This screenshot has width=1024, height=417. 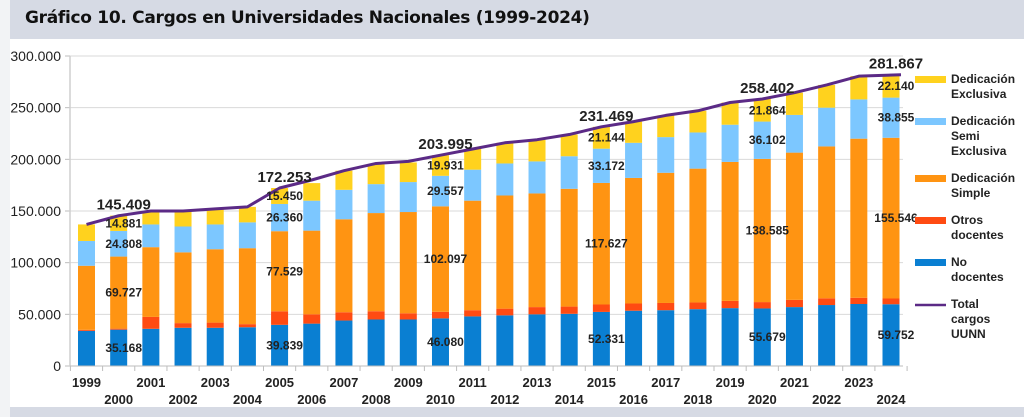 What do you see at coordinates (344, 204) in the screenshot?
I see `bar-dedicaci-n-semi-exclusiva-2007` at bounding box center [344, 204].